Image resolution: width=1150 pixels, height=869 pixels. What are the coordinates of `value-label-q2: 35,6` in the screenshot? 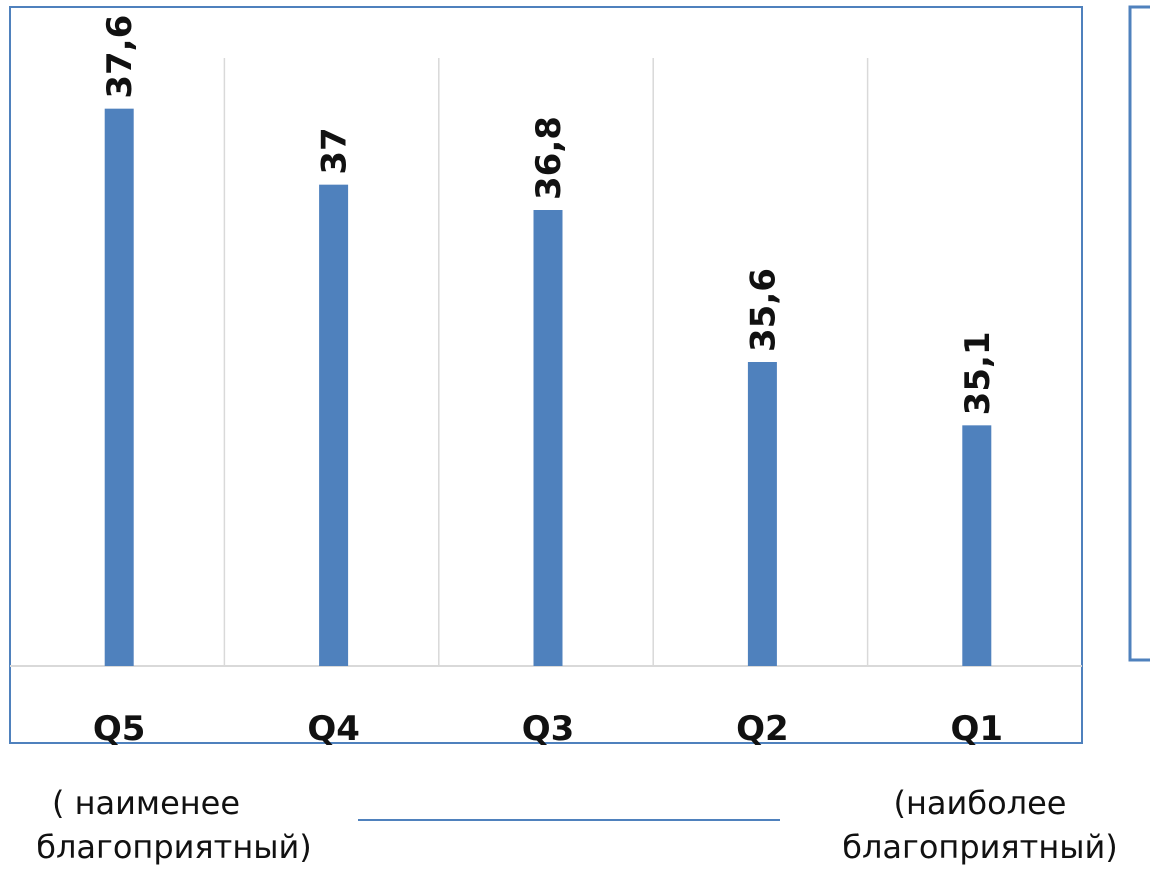 It's located at (763, 310).